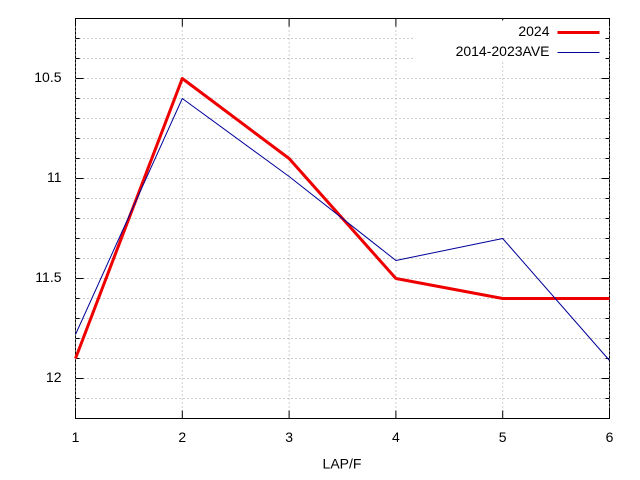  Describe the element at coordinates (54, 377) in the screenshot. I see `y-tick-label: 12` at that location.